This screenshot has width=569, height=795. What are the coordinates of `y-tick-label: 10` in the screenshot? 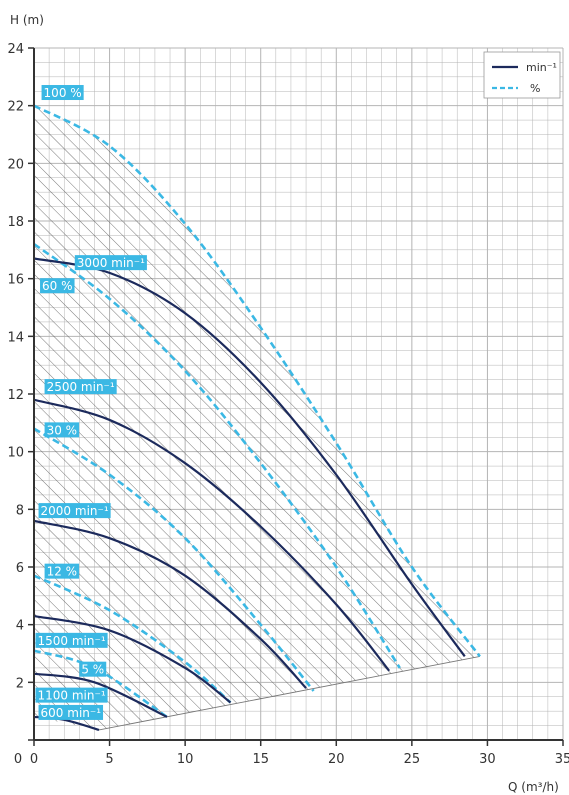 It's located at (15, 453).